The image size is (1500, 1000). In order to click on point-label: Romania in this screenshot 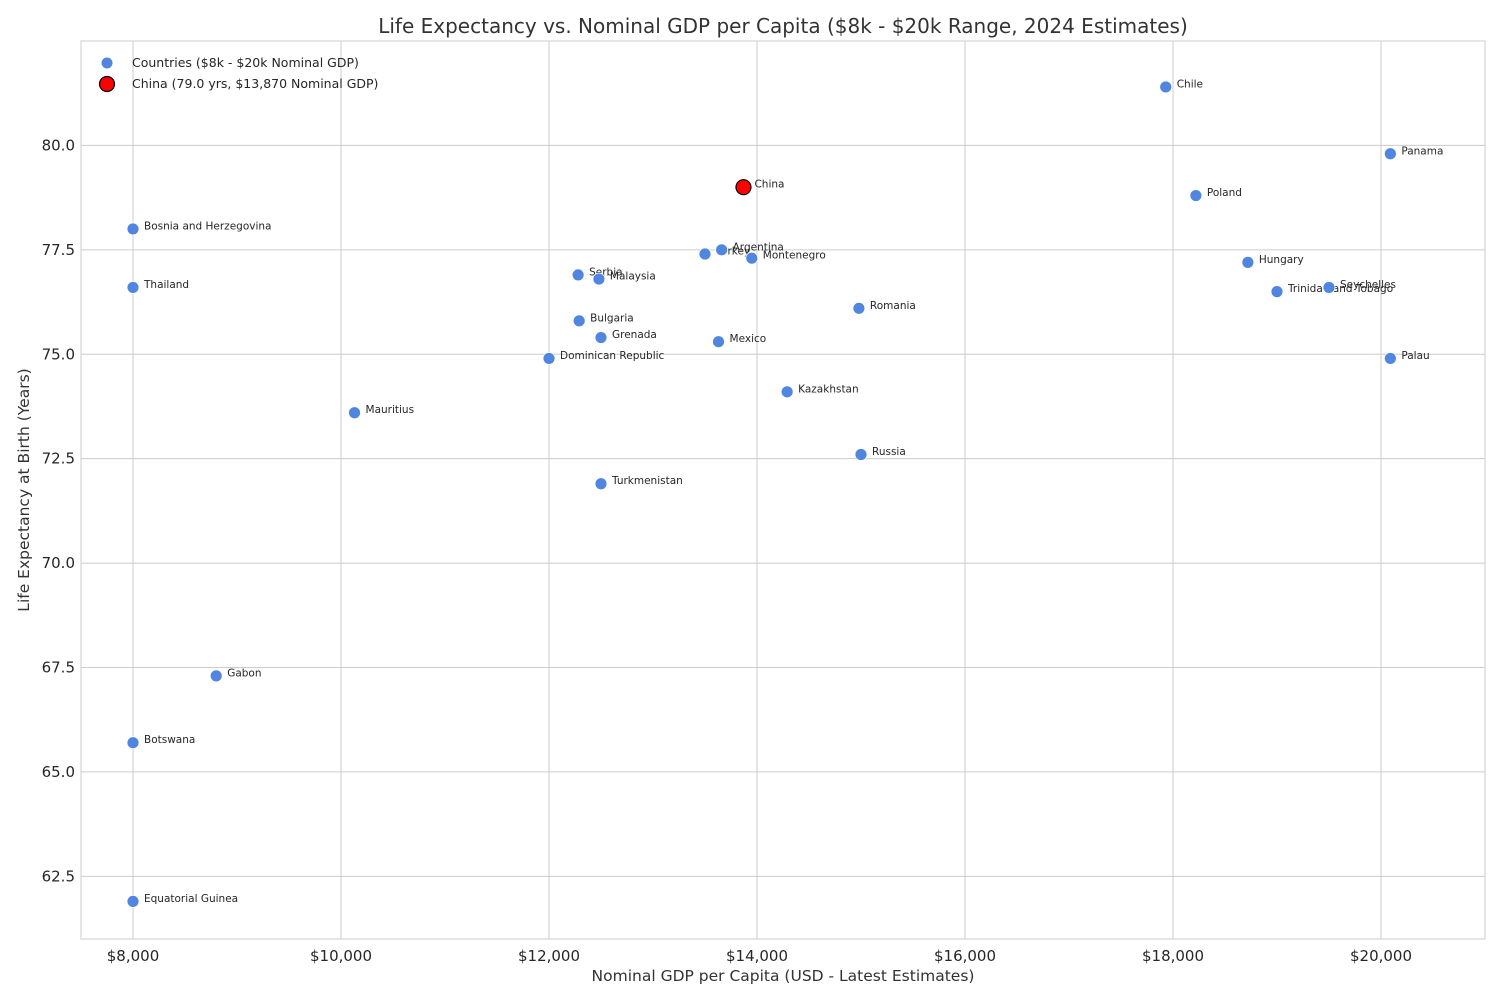, I will do `click(893, 306)`.